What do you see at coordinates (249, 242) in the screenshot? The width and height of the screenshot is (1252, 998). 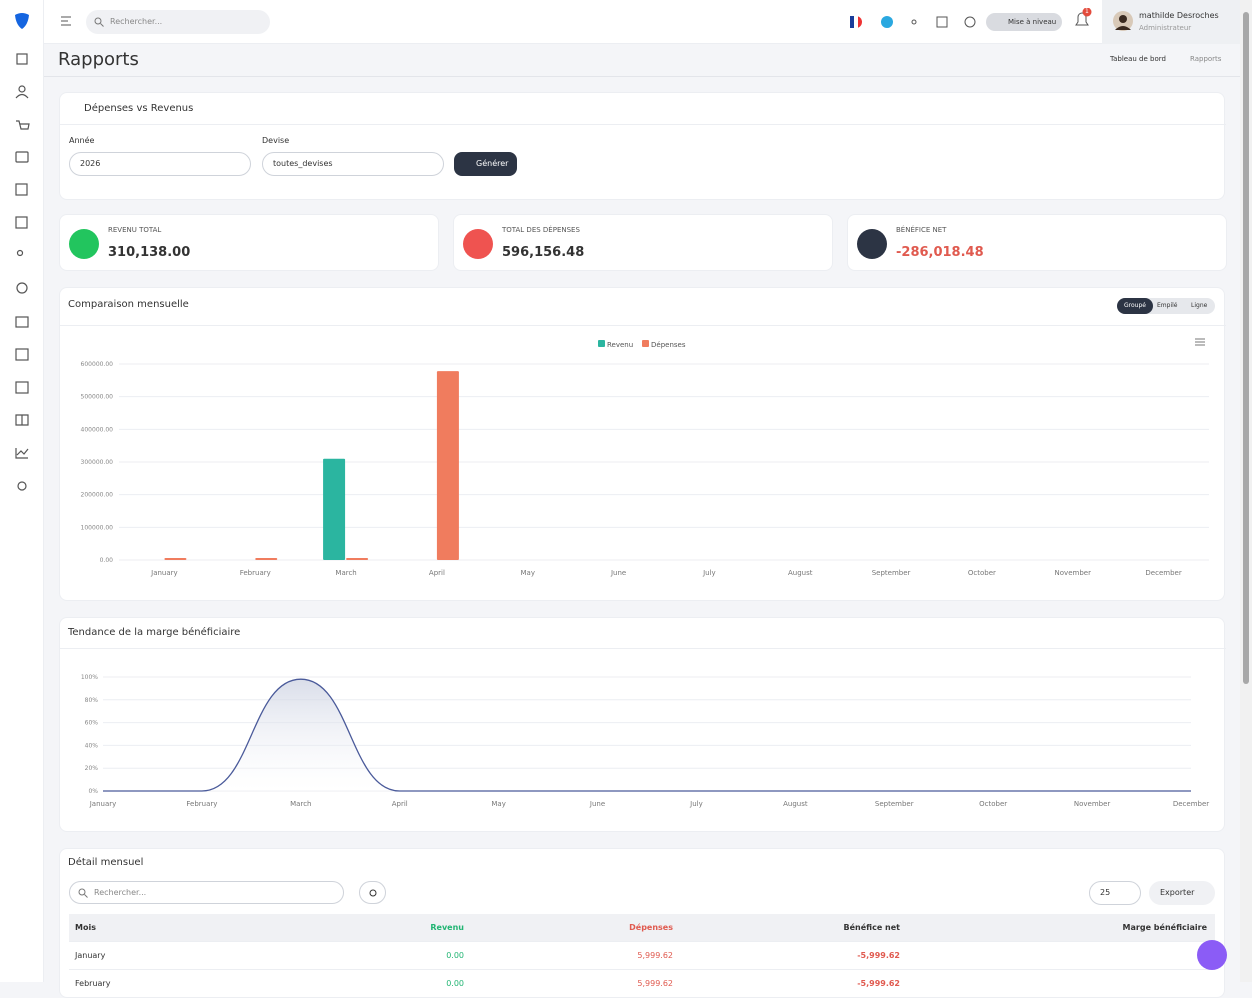 I see `stat-card: REVENU TOTAL 310,138.00` at bounding box center [249, 242].